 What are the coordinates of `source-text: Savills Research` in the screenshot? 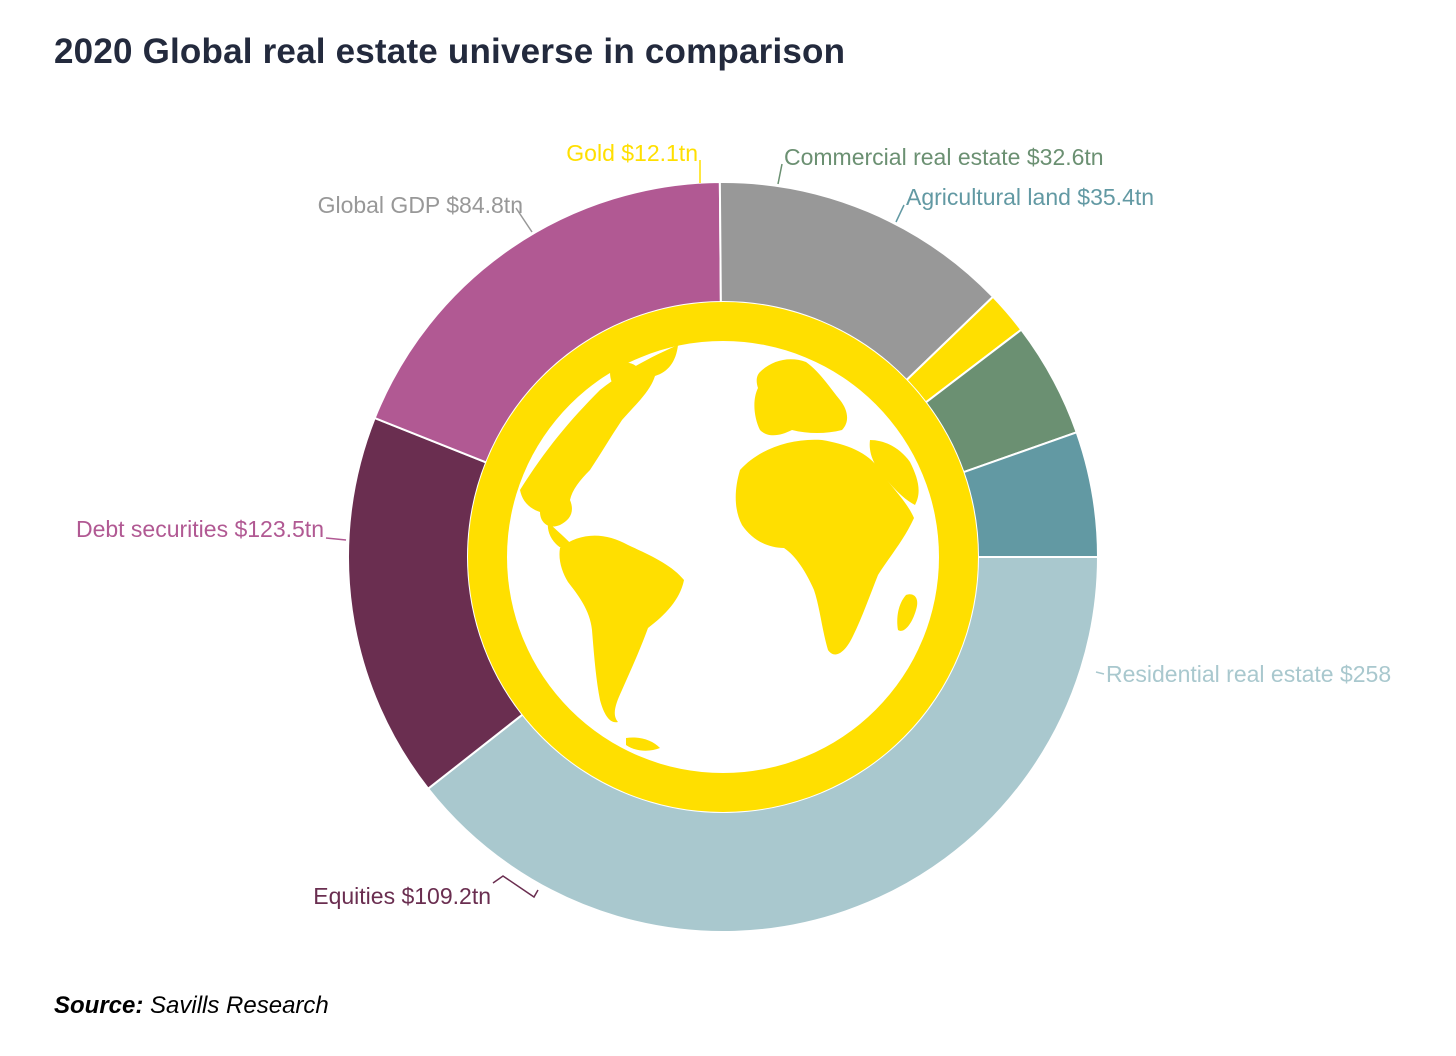 It's located at (239, 1005).